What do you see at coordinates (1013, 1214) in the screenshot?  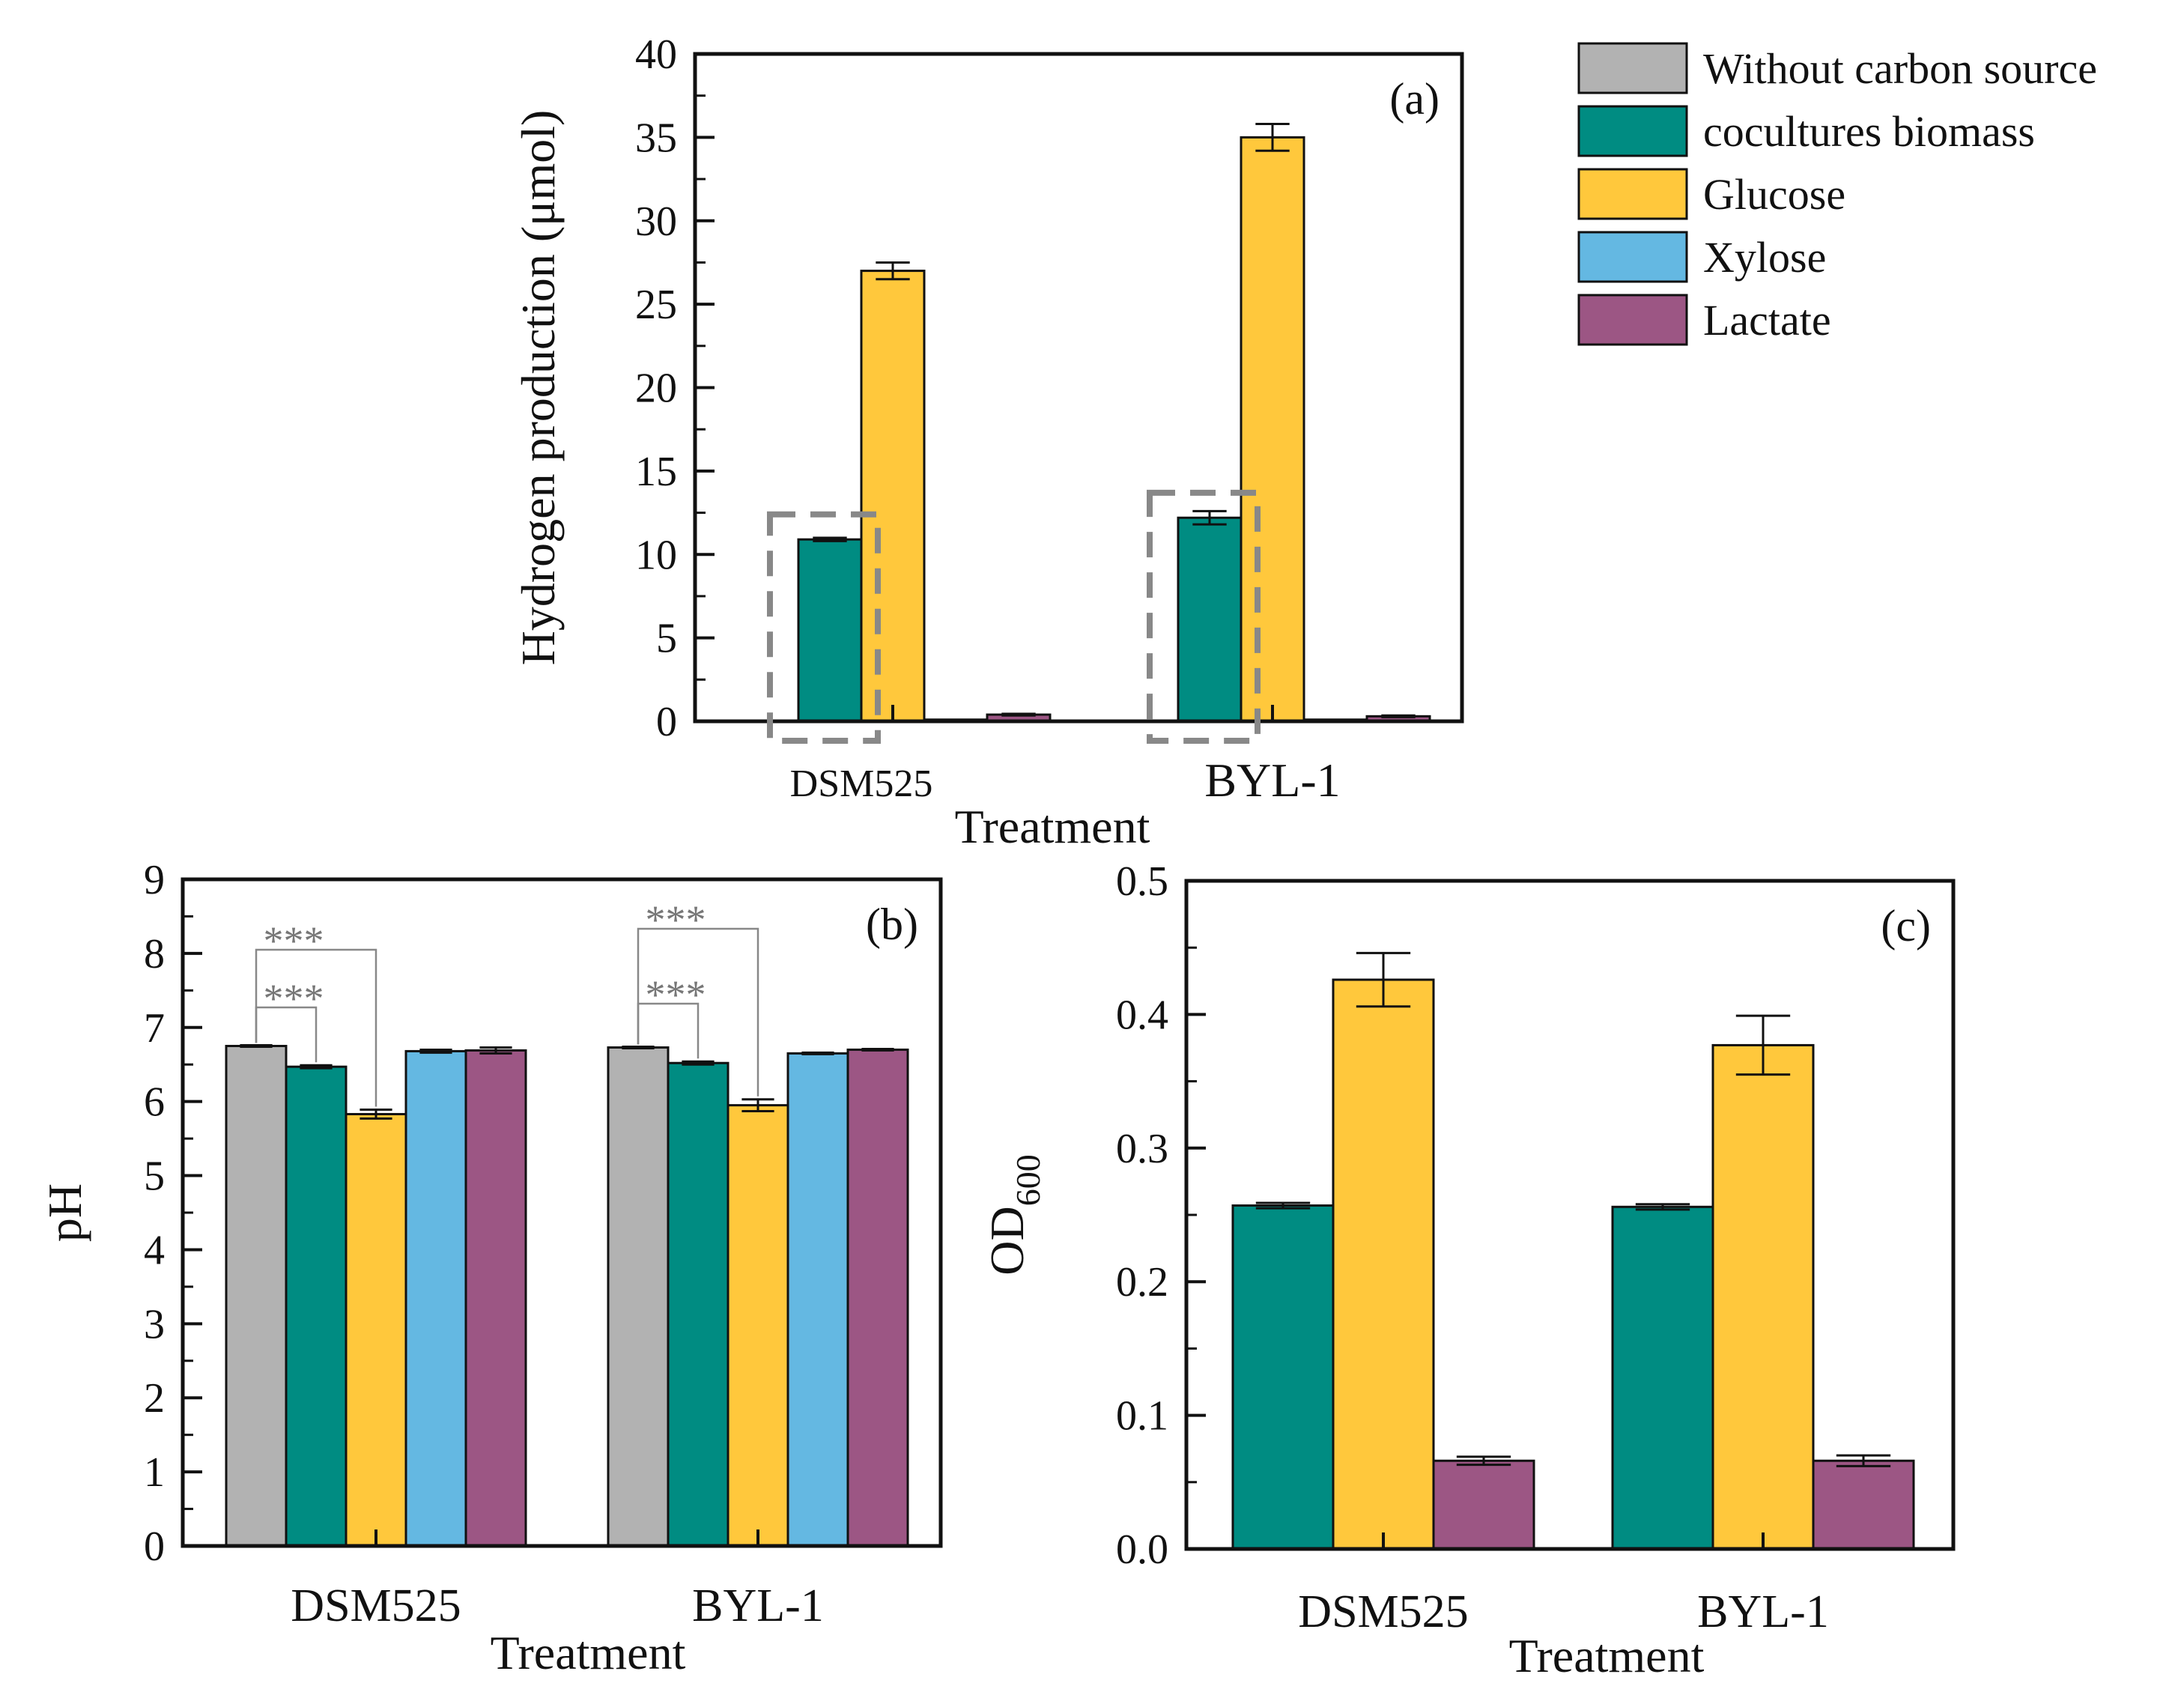 I see `y-axis-title: OD600` at bounding box center [1013, 1214].